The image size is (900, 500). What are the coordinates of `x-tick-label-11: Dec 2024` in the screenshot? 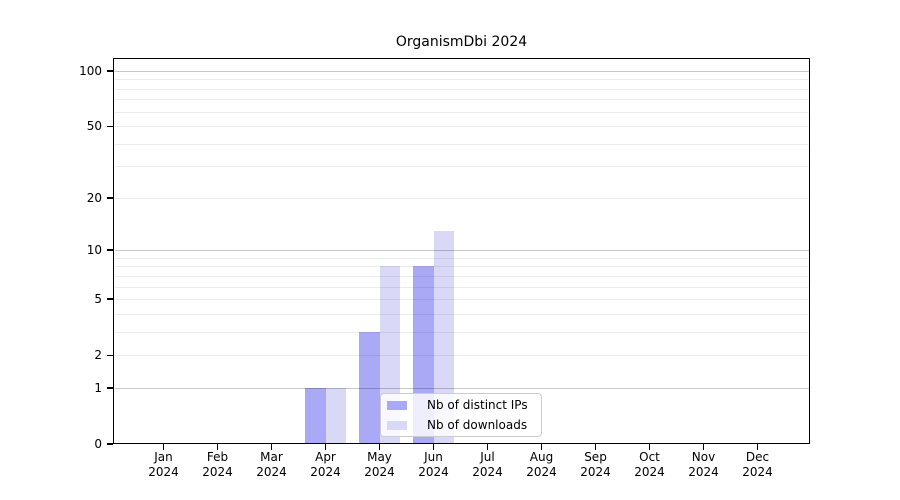 It's located at (757, 464).